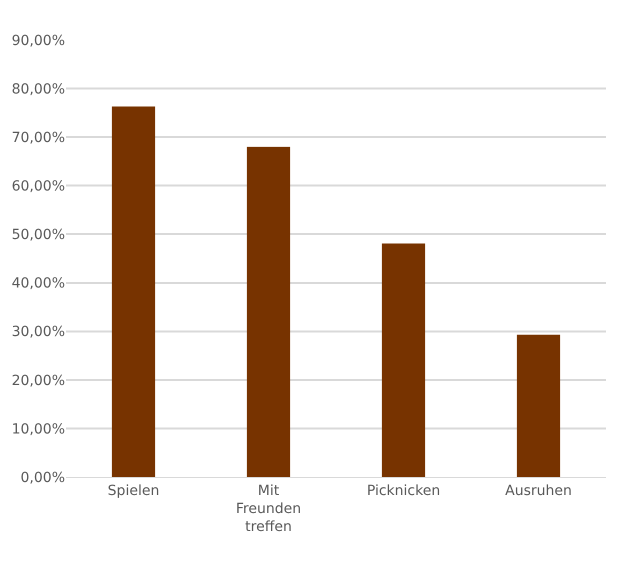 The image size is (636, 567). I want to click on y-tick-label: 50,00%, so click(38, 235).